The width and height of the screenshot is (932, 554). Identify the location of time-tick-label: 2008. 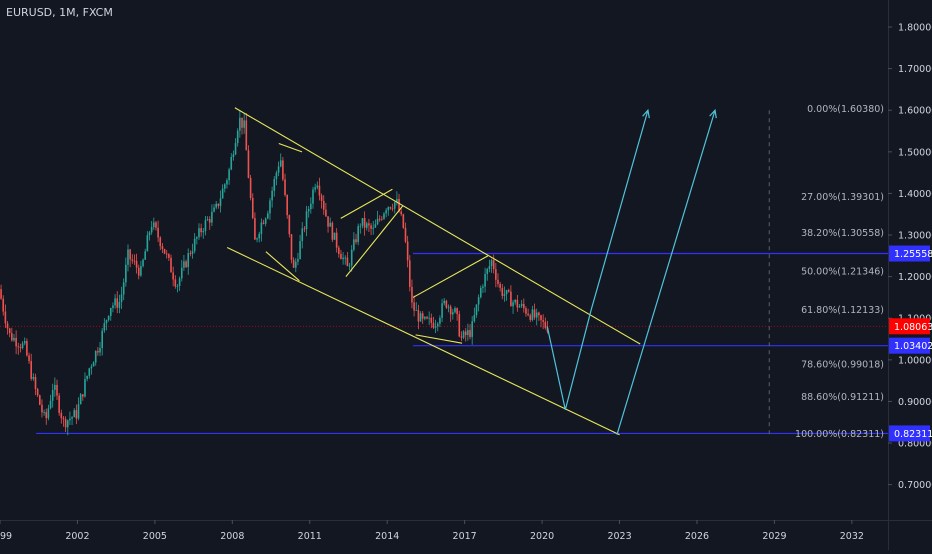
(232, 536).